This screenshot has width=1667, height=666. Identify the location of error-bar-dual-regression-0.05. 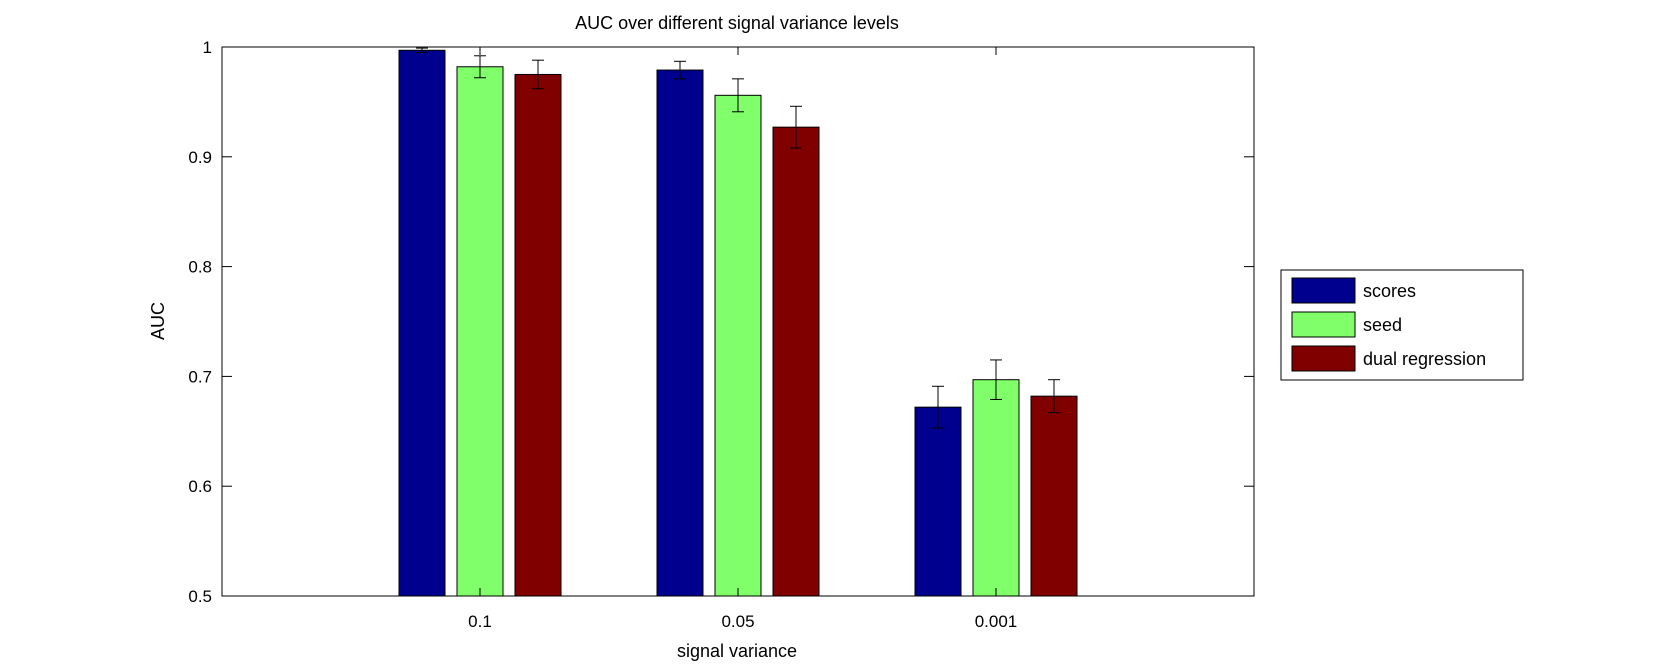
(796, 127).